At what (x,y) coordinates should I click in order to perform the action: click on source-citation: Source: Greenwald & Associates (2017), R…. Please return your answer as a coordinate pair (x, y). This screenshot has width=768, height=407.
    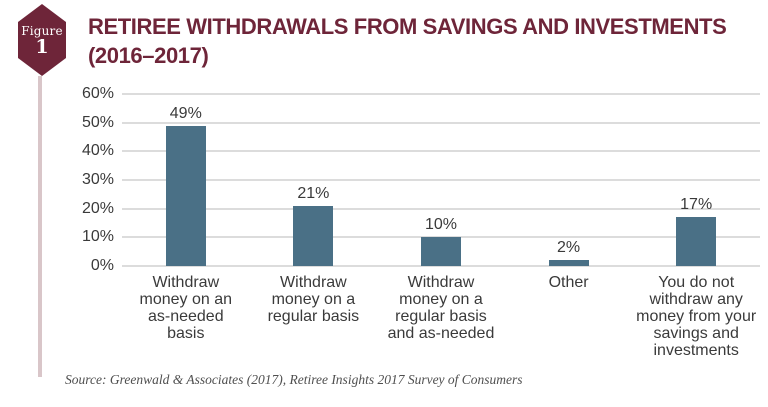
    Looking at the image, I should click on (294, 379).